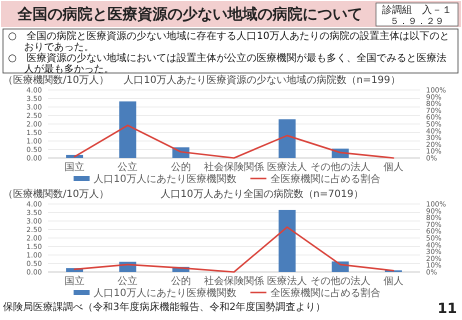 This screenshot has width=462, height=320. I want to click on text: 診調組 入－１, so click(417, 10).